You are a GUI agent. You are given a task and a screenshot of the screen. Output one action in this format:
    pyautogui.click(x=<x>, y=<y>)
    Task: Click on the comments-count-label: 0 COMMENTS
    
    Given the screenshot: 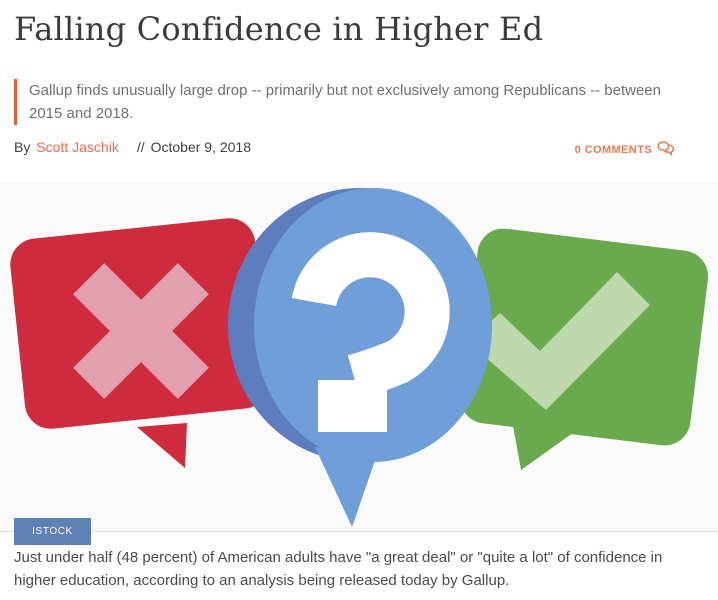 What is the action you would take?
    pyautogui.click(x=613, y=150)
    